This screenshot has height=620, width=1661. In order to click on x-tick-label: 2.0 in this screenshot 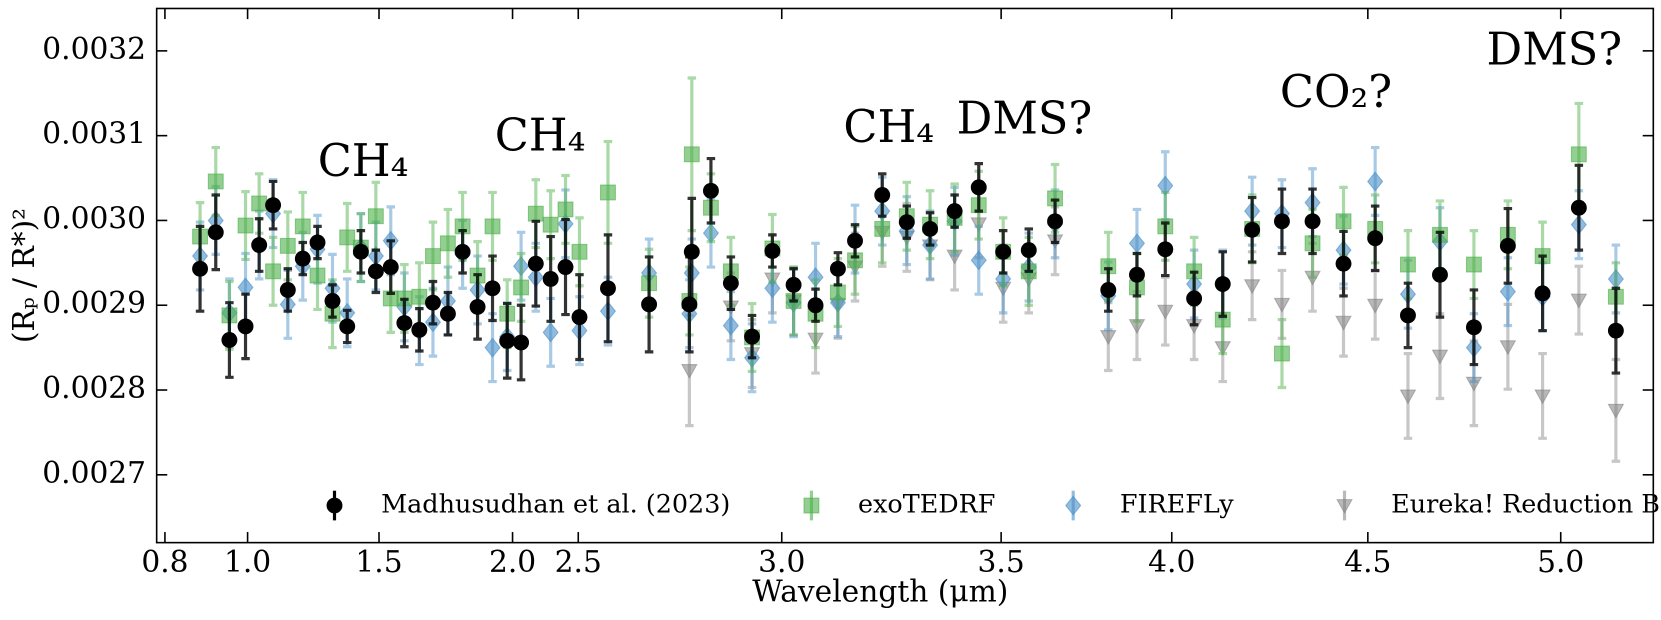, I will do `click(512, 561)`.